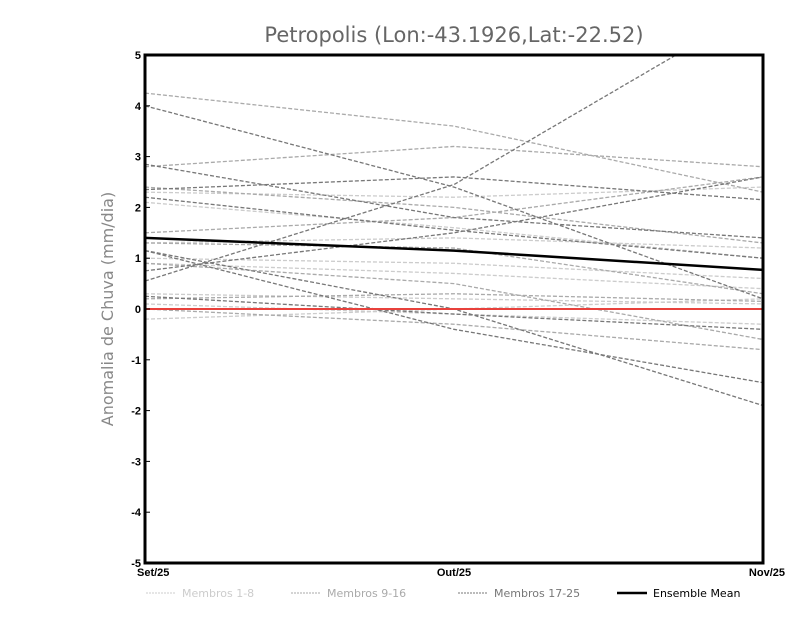 Image resolution: width=800 pixels, height=618 pixels. What do you see at coordinates (454, 573) in the screenshot?
I see `x-tick-label: Out/25` at bounding box center [454, 573].